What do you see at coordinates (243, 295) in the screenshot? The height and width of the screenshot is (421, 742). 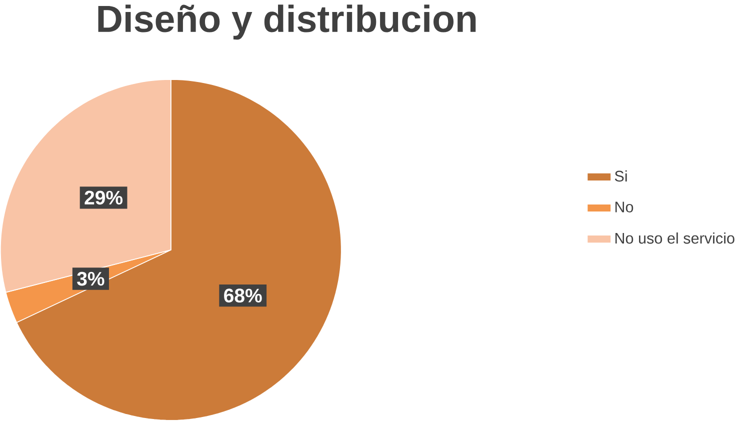 I see `data-label: 68%` at bounding box center [243, 295].